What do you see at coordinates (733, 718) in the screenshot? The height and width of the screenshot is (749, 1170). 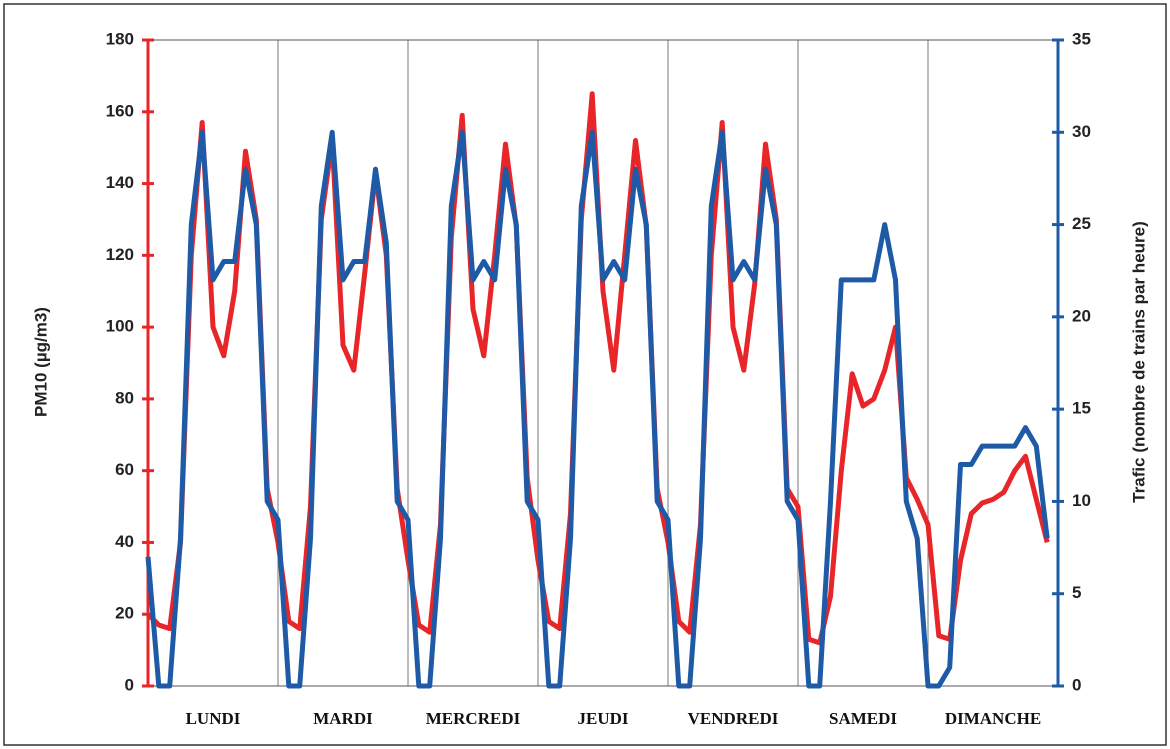 I see `x-tick-label: VENDREDI` at bounding box center [733, 718].